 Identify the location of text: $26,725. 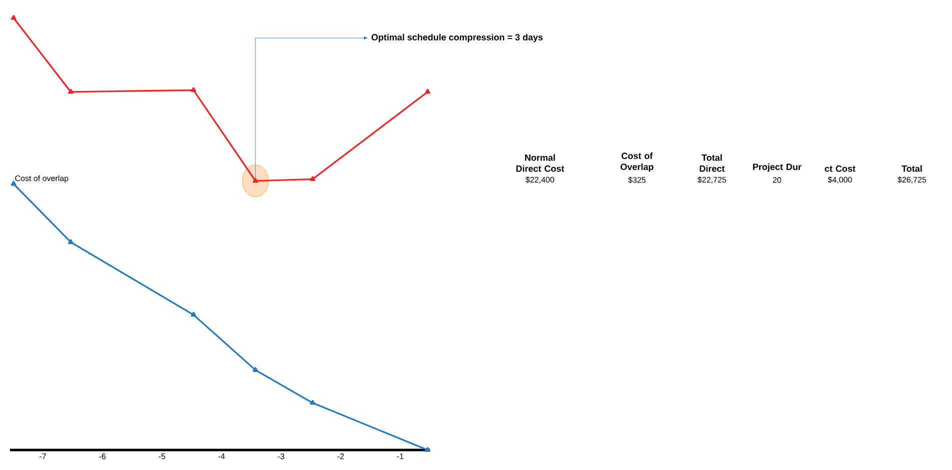
(912, 180).